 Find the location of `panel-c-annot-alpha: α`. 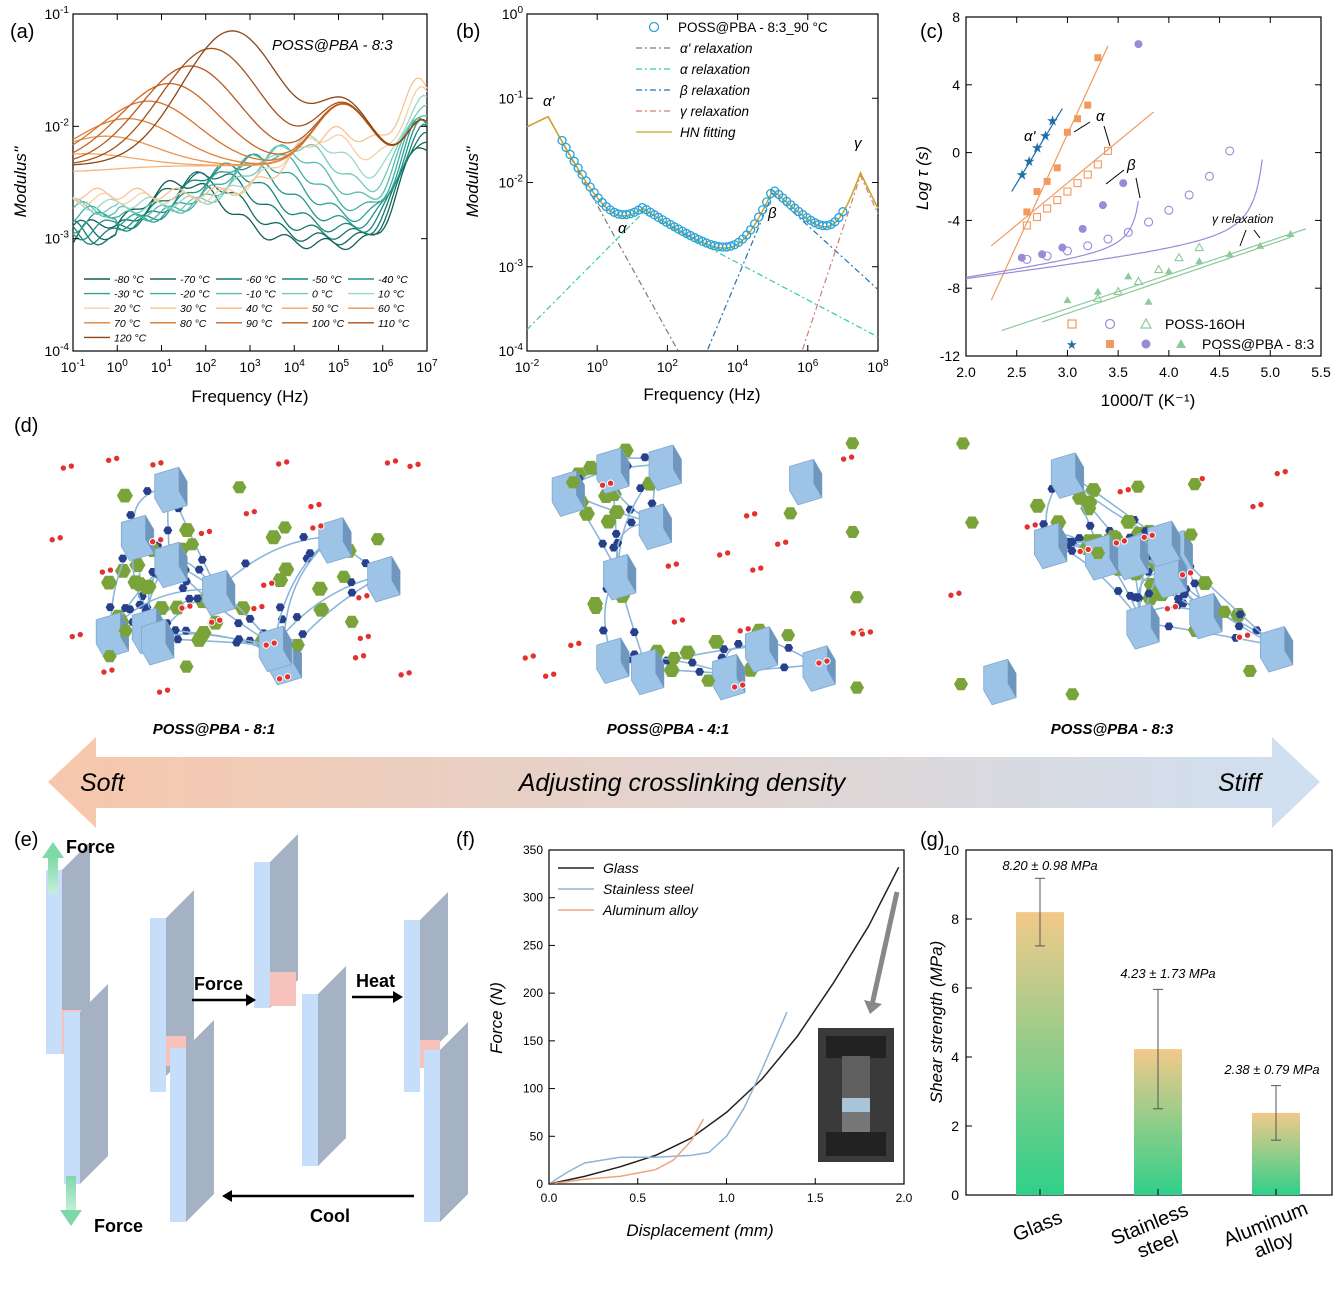

panel-c-annot-alpha: α is located at coordinates (1100, 116).